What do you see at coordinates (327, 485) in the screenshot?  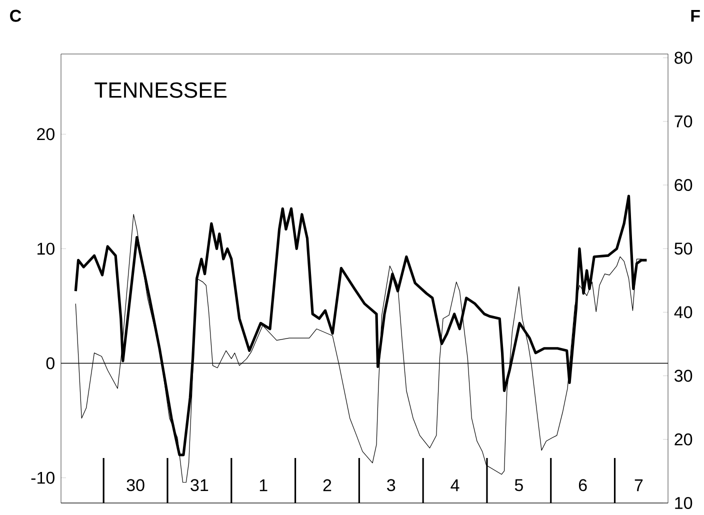 I see `x-tick-label: 2` at bounding box center [327, 485].